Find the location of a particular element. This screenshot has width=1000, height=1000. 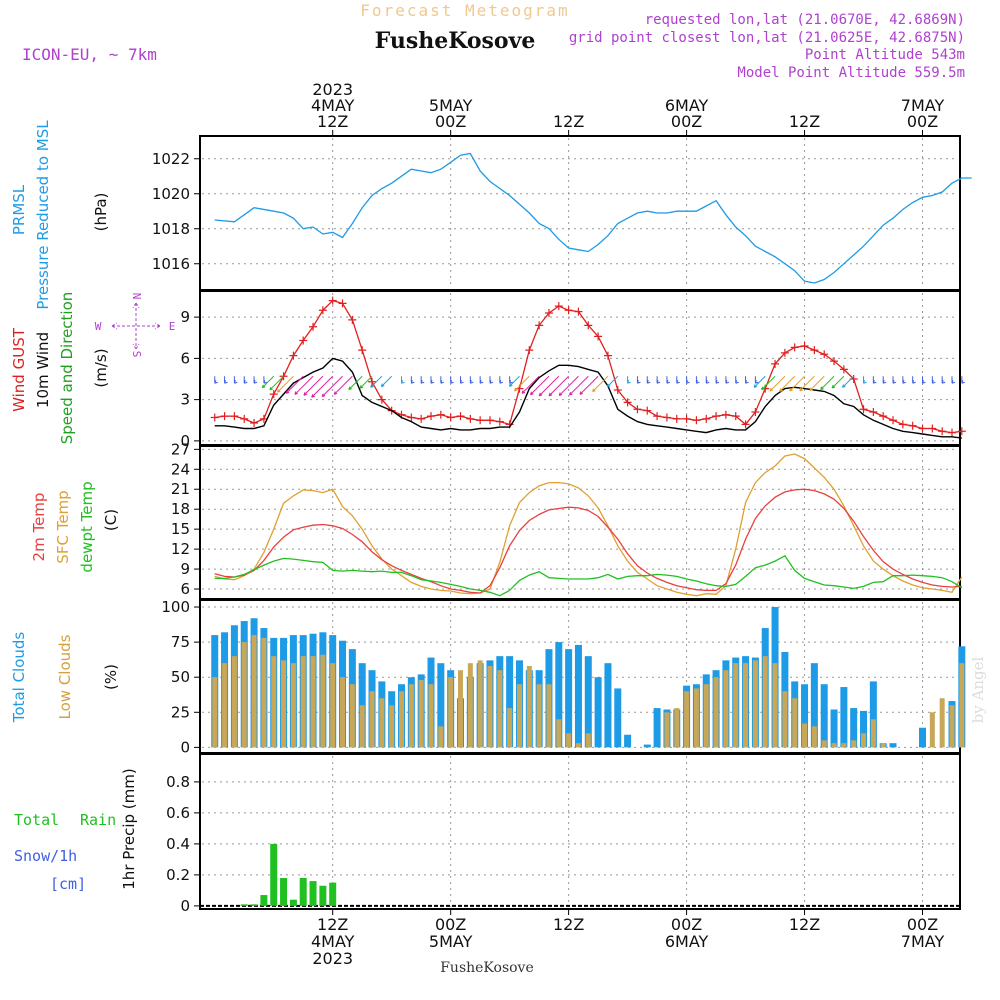

y-tick-label: 9 is located at coordinates (185, 317).